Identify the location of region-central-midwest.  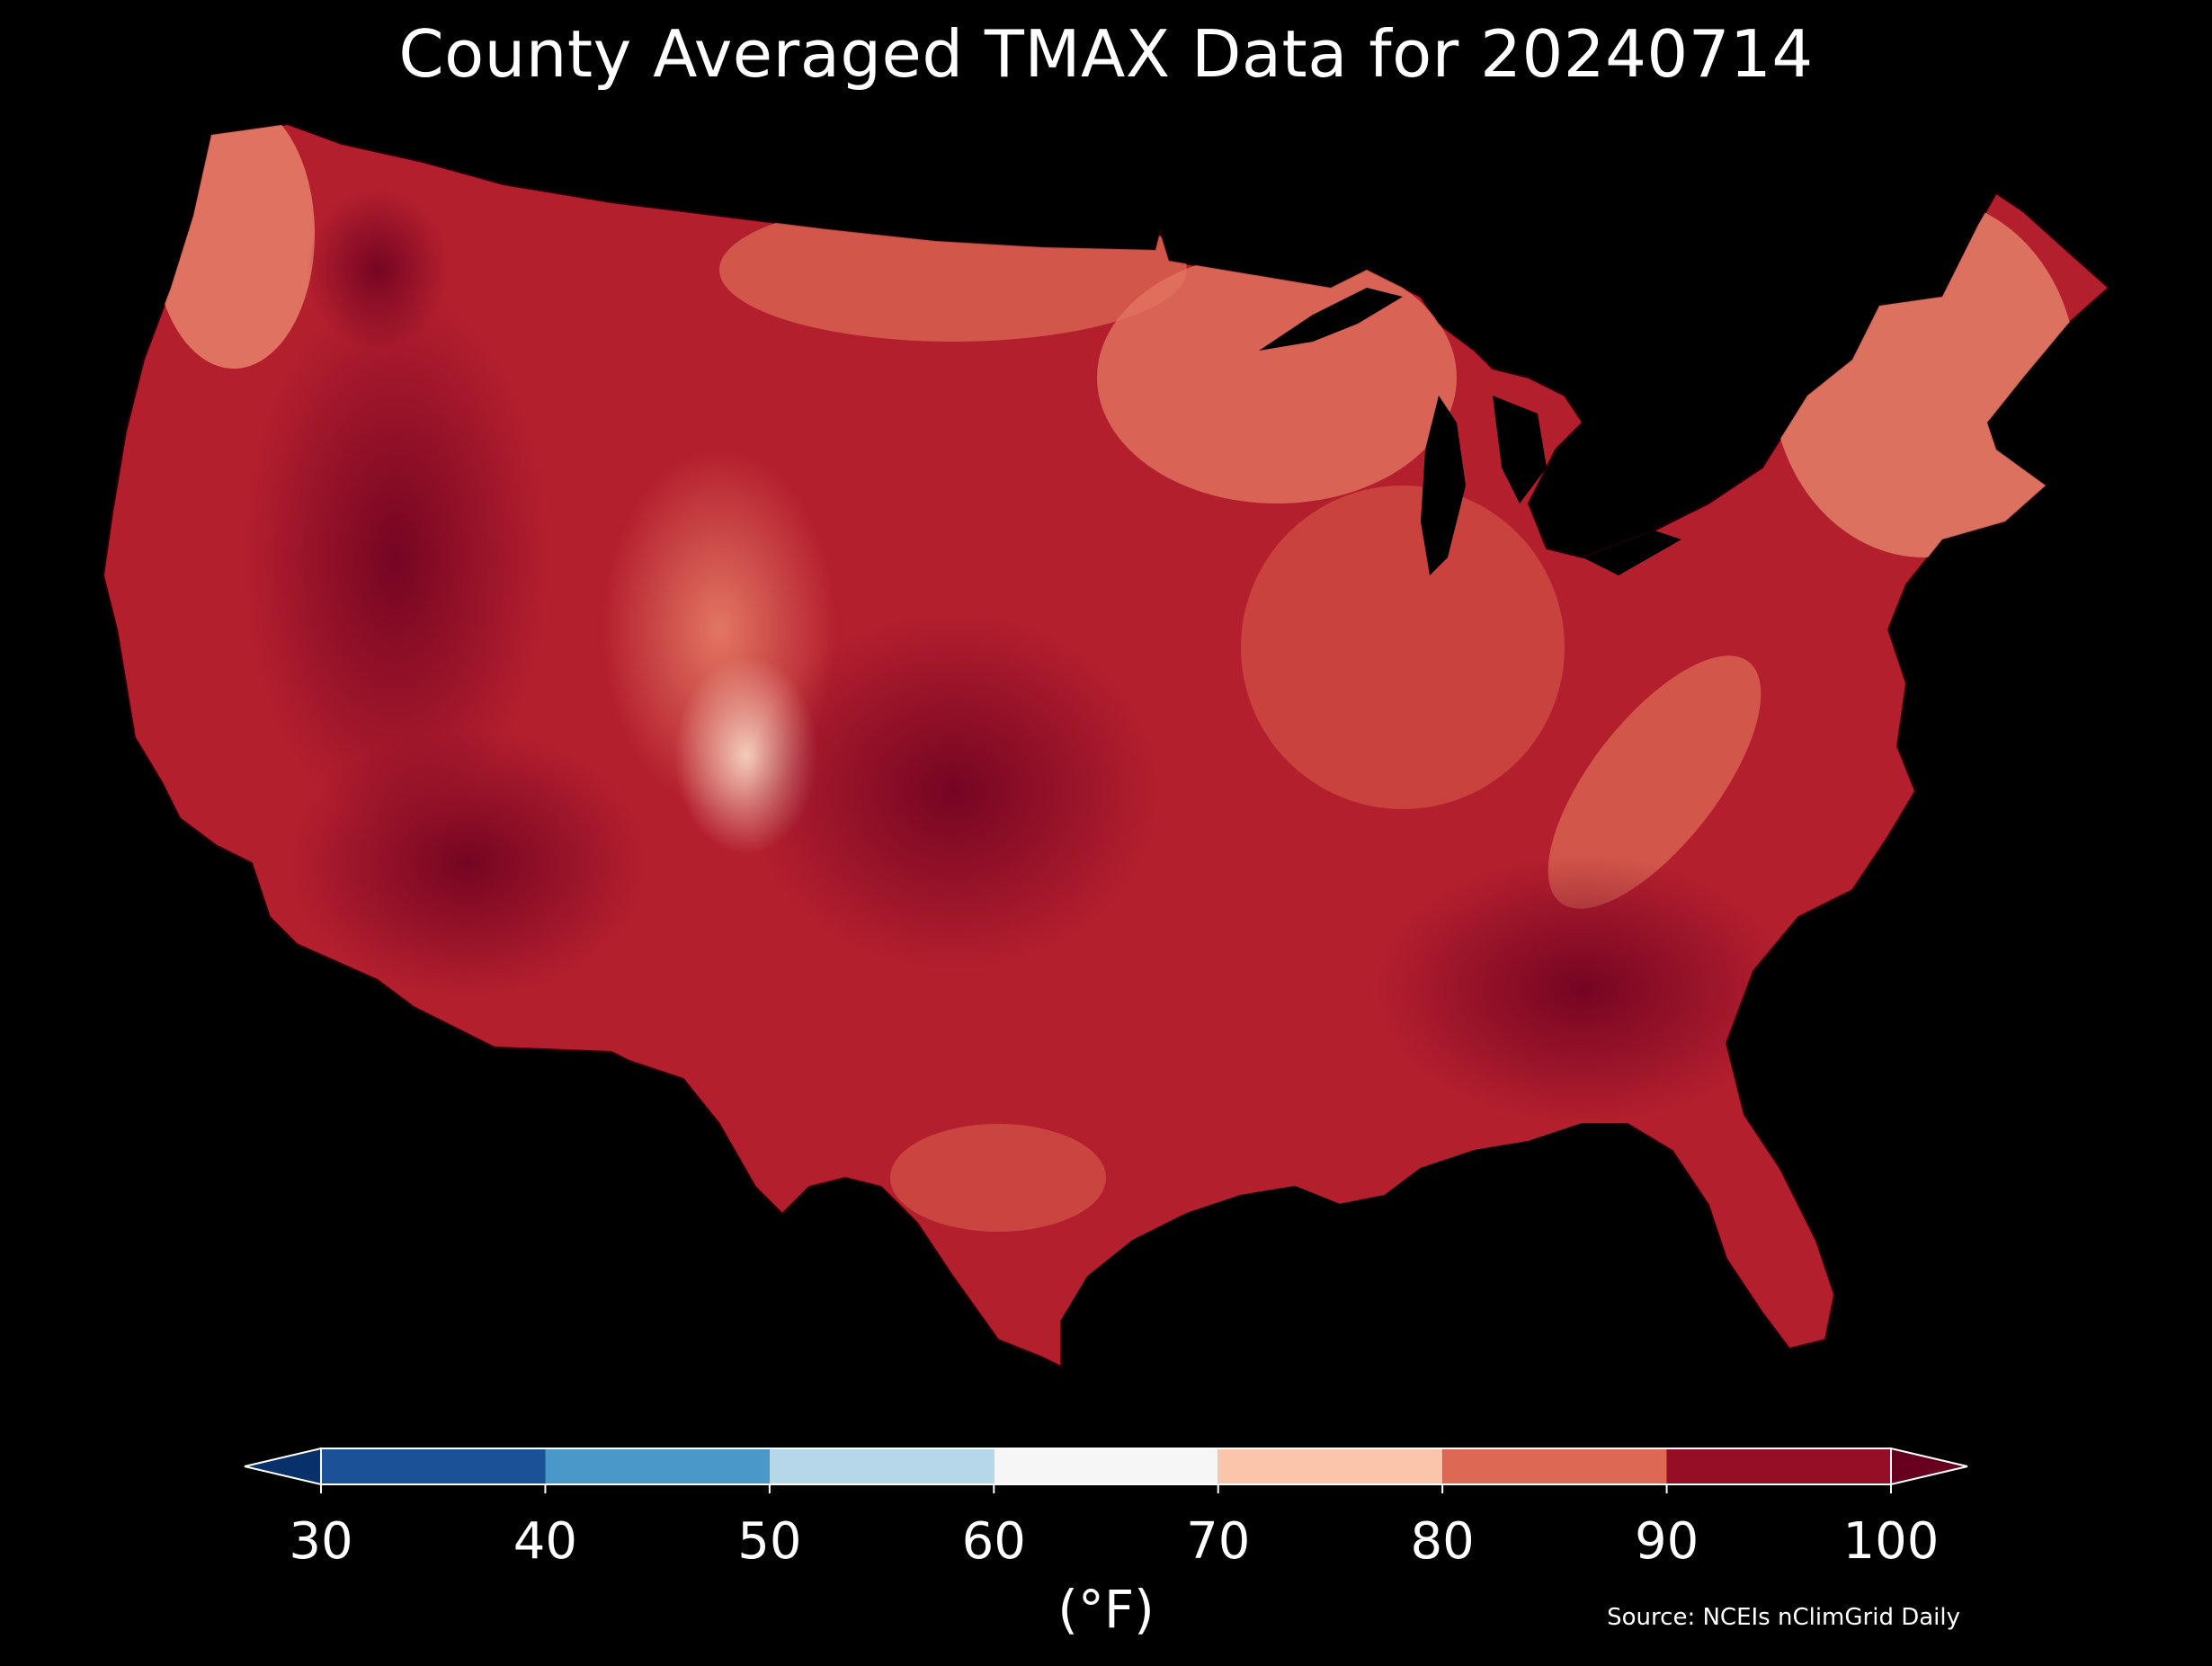
(1403, 647).